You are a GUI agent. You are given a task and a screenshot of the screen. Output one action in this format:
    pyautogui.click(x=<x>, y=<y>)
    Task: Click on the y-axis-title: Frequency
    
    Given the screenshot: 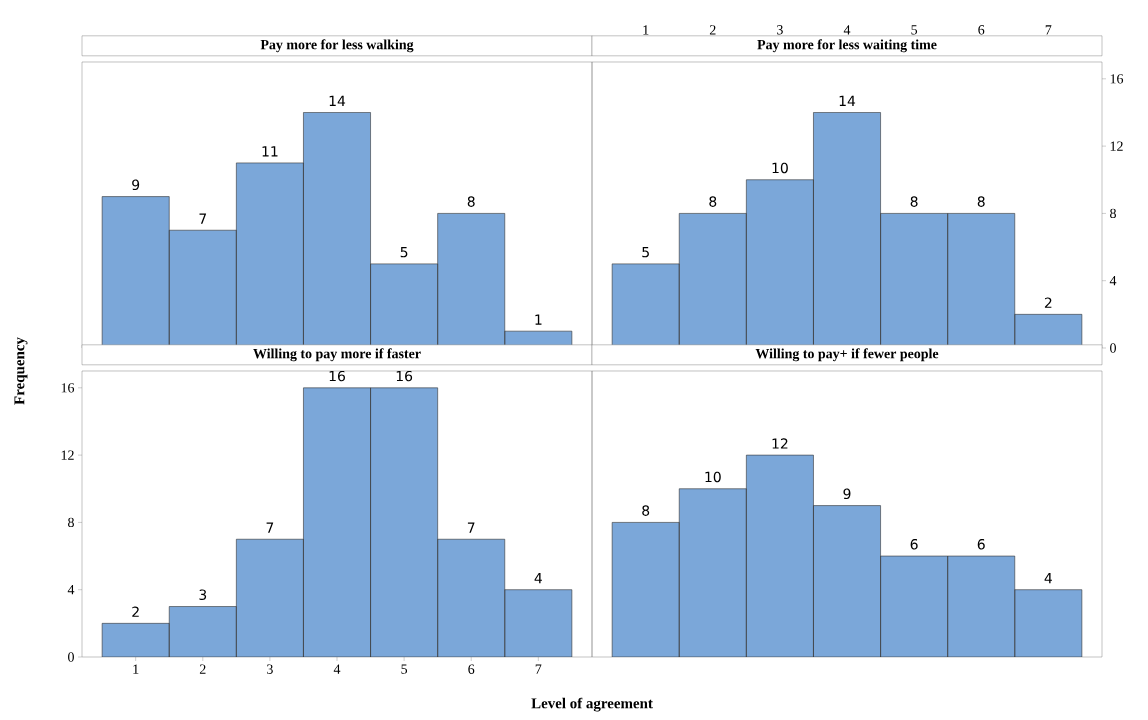 What is the action you would take?
    pyautogui.click(x=21, y=371)
    